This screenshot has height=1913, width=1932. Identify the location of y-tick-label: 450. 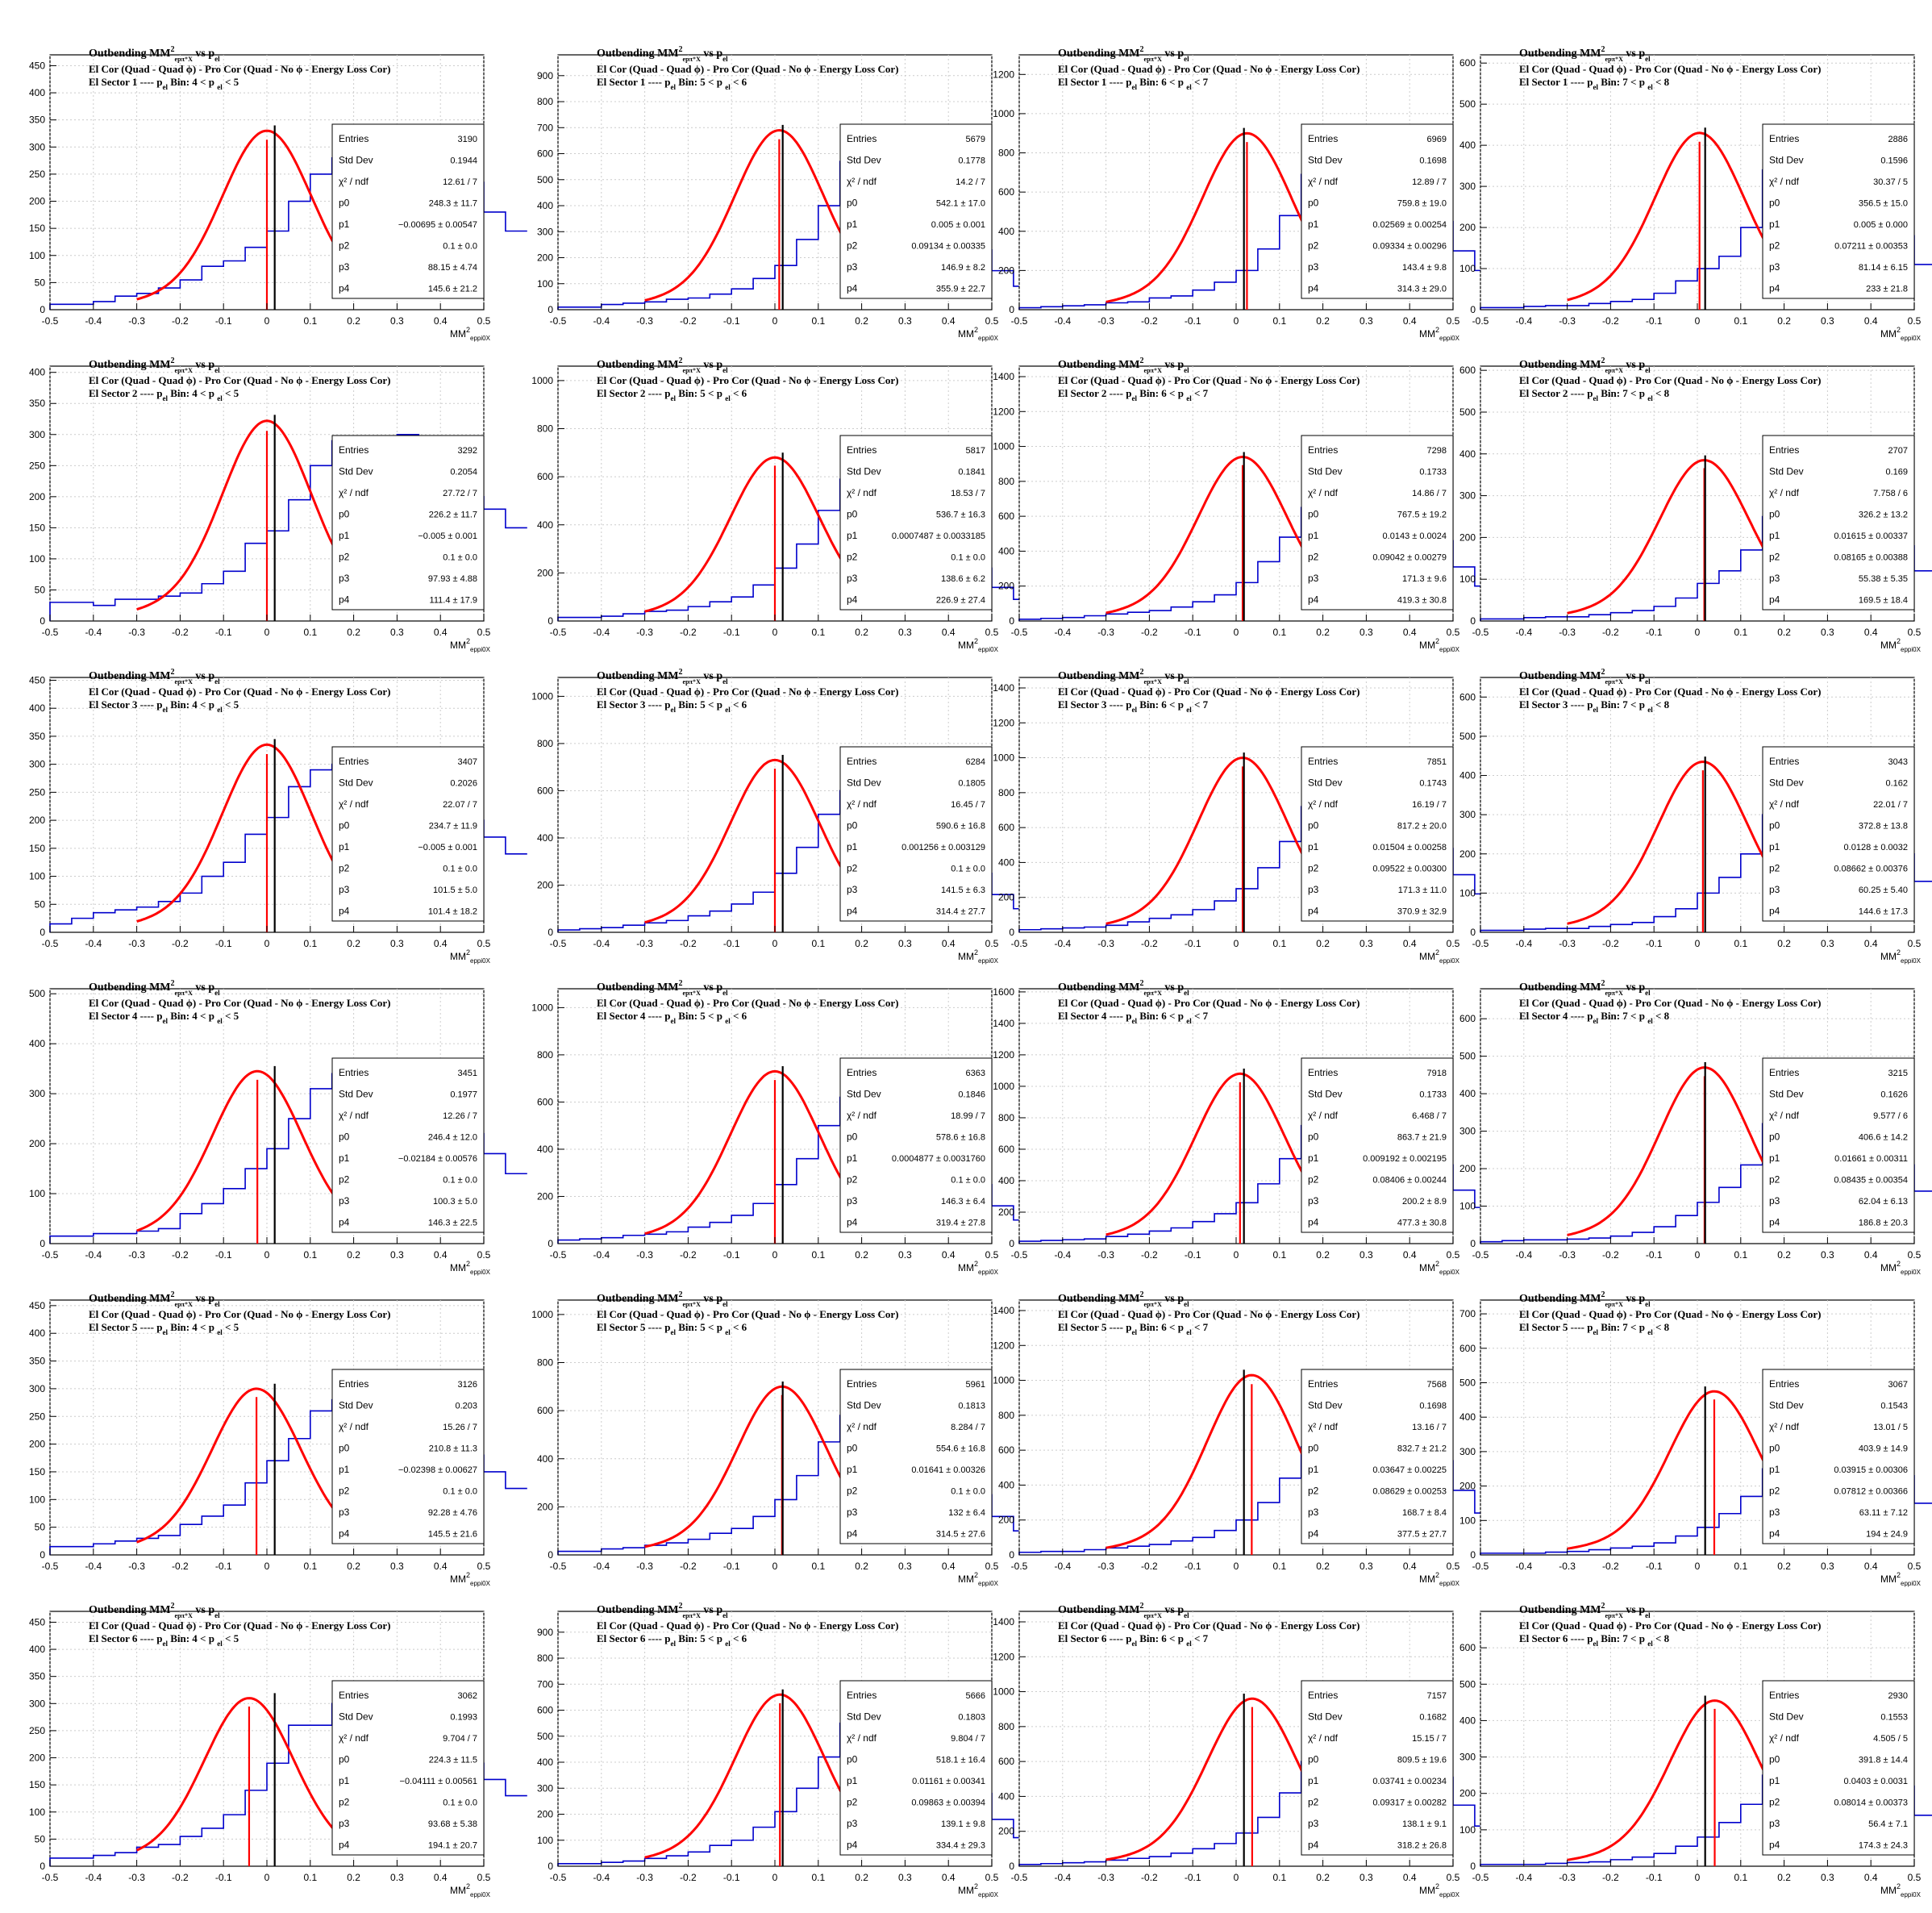
(37, 66).